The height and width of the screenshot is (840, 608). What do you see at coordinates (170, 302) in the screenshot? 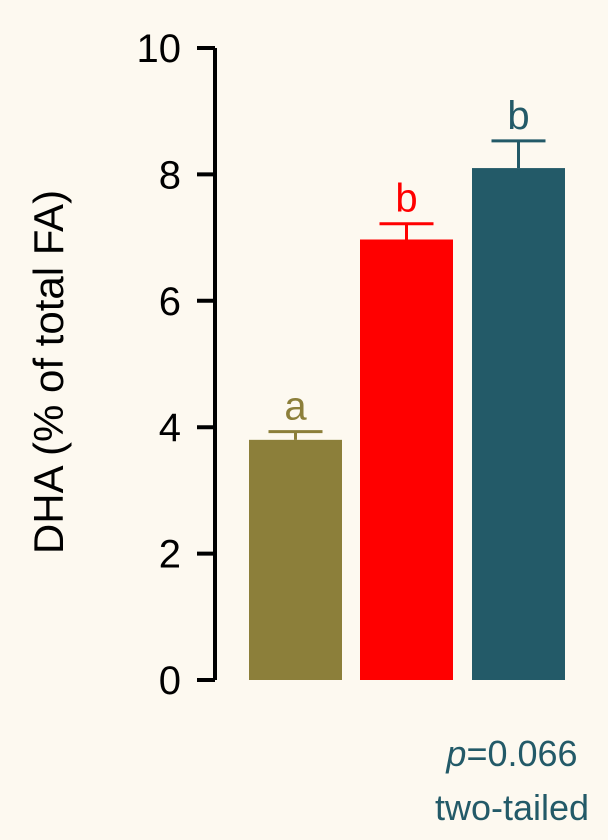
I see `y-tick-label: 6` at bounding box center [170, 302].